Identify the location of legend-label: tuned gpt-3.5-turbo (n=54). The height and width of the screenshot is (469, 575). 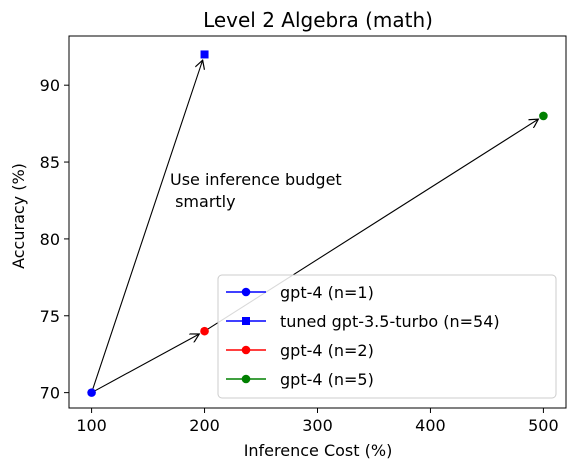
(390, 321).